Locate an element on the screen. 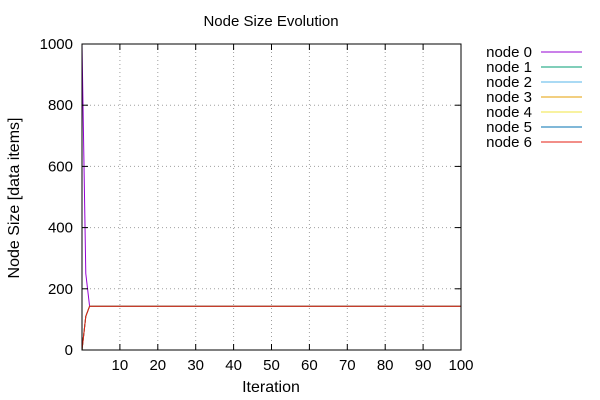 The width and height of the screenshot is (600, 400). legend-item: node 4 is located at coordinates (534, 112).